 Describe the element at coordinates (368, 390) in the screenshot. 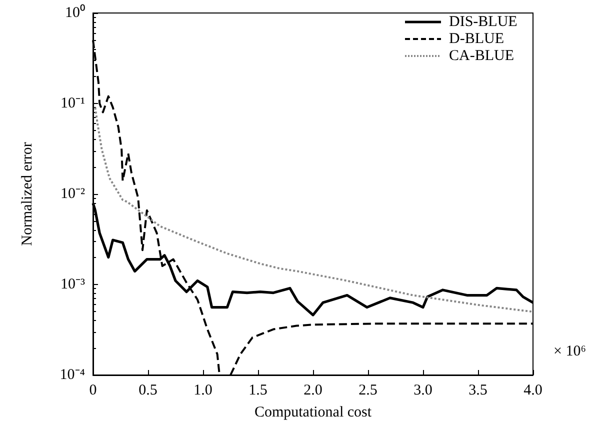

I see `x-tick-label: 2.5` at that location.